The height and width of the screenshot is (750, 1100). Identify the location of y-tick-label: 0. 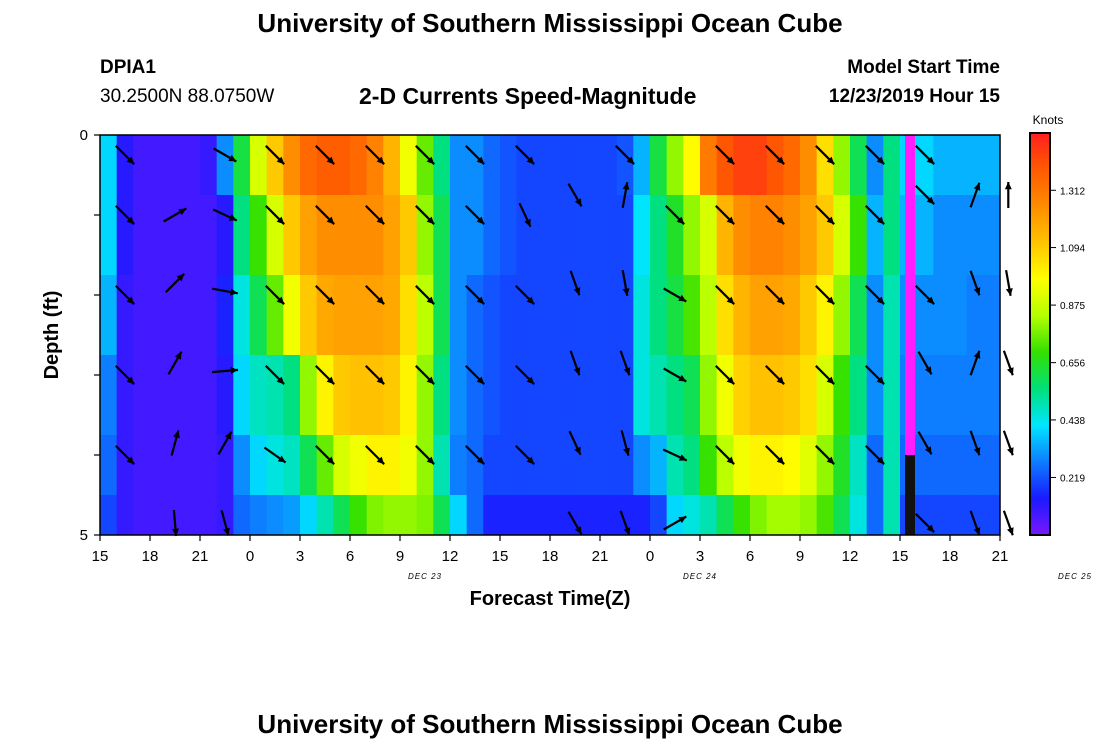
(84, 135).